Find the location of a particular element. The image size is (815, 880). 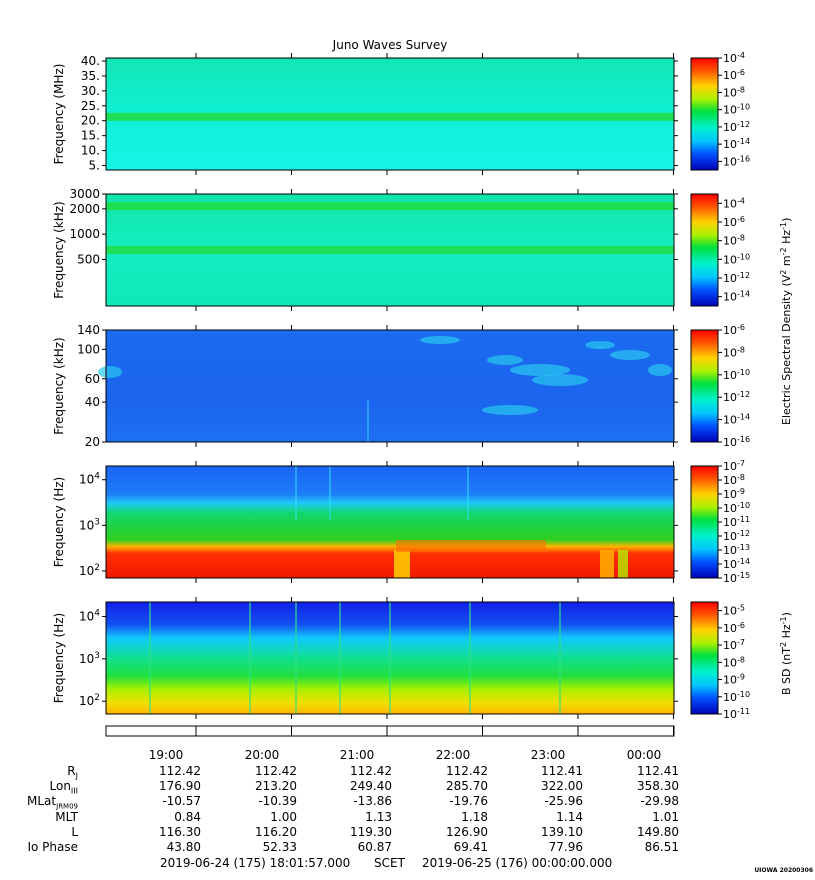

y-tick-label: 104 is located at coordinates (89, 479).